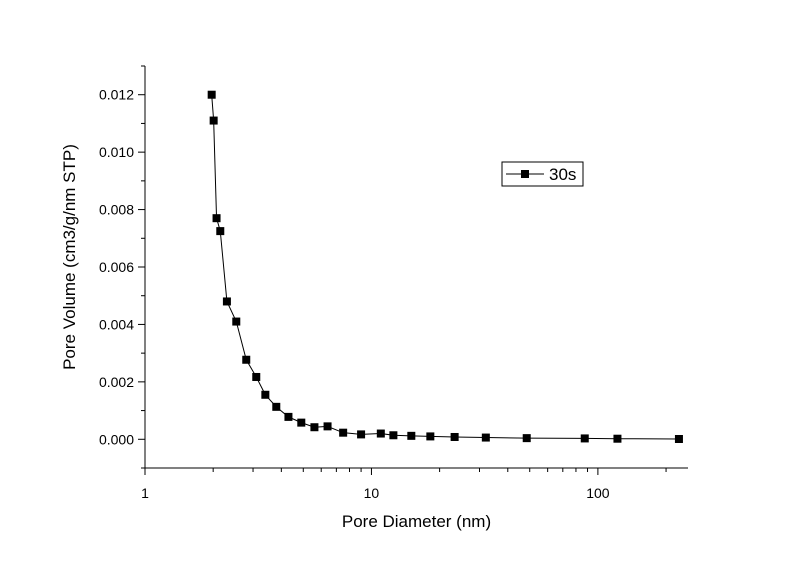 The image size is (800, 564). I want to click on x-tick-label: 1, so click(145, 493).